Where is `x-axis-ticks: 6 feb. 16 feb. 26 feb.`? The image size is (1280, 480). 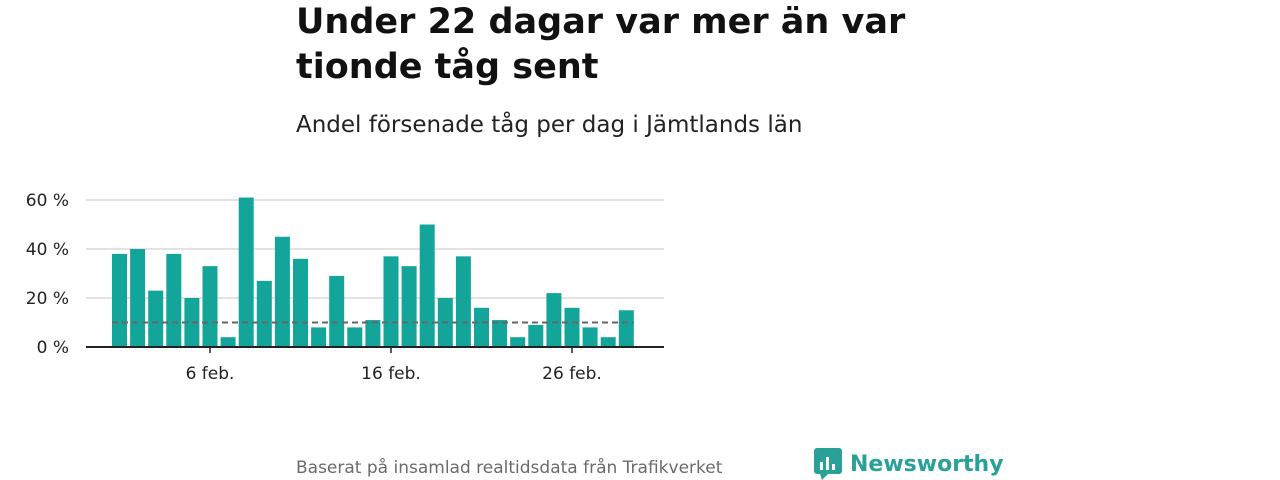
x-axis-ticks: 6 feb. 16 feb. 26 feb. is located at coordinates (394, 365).